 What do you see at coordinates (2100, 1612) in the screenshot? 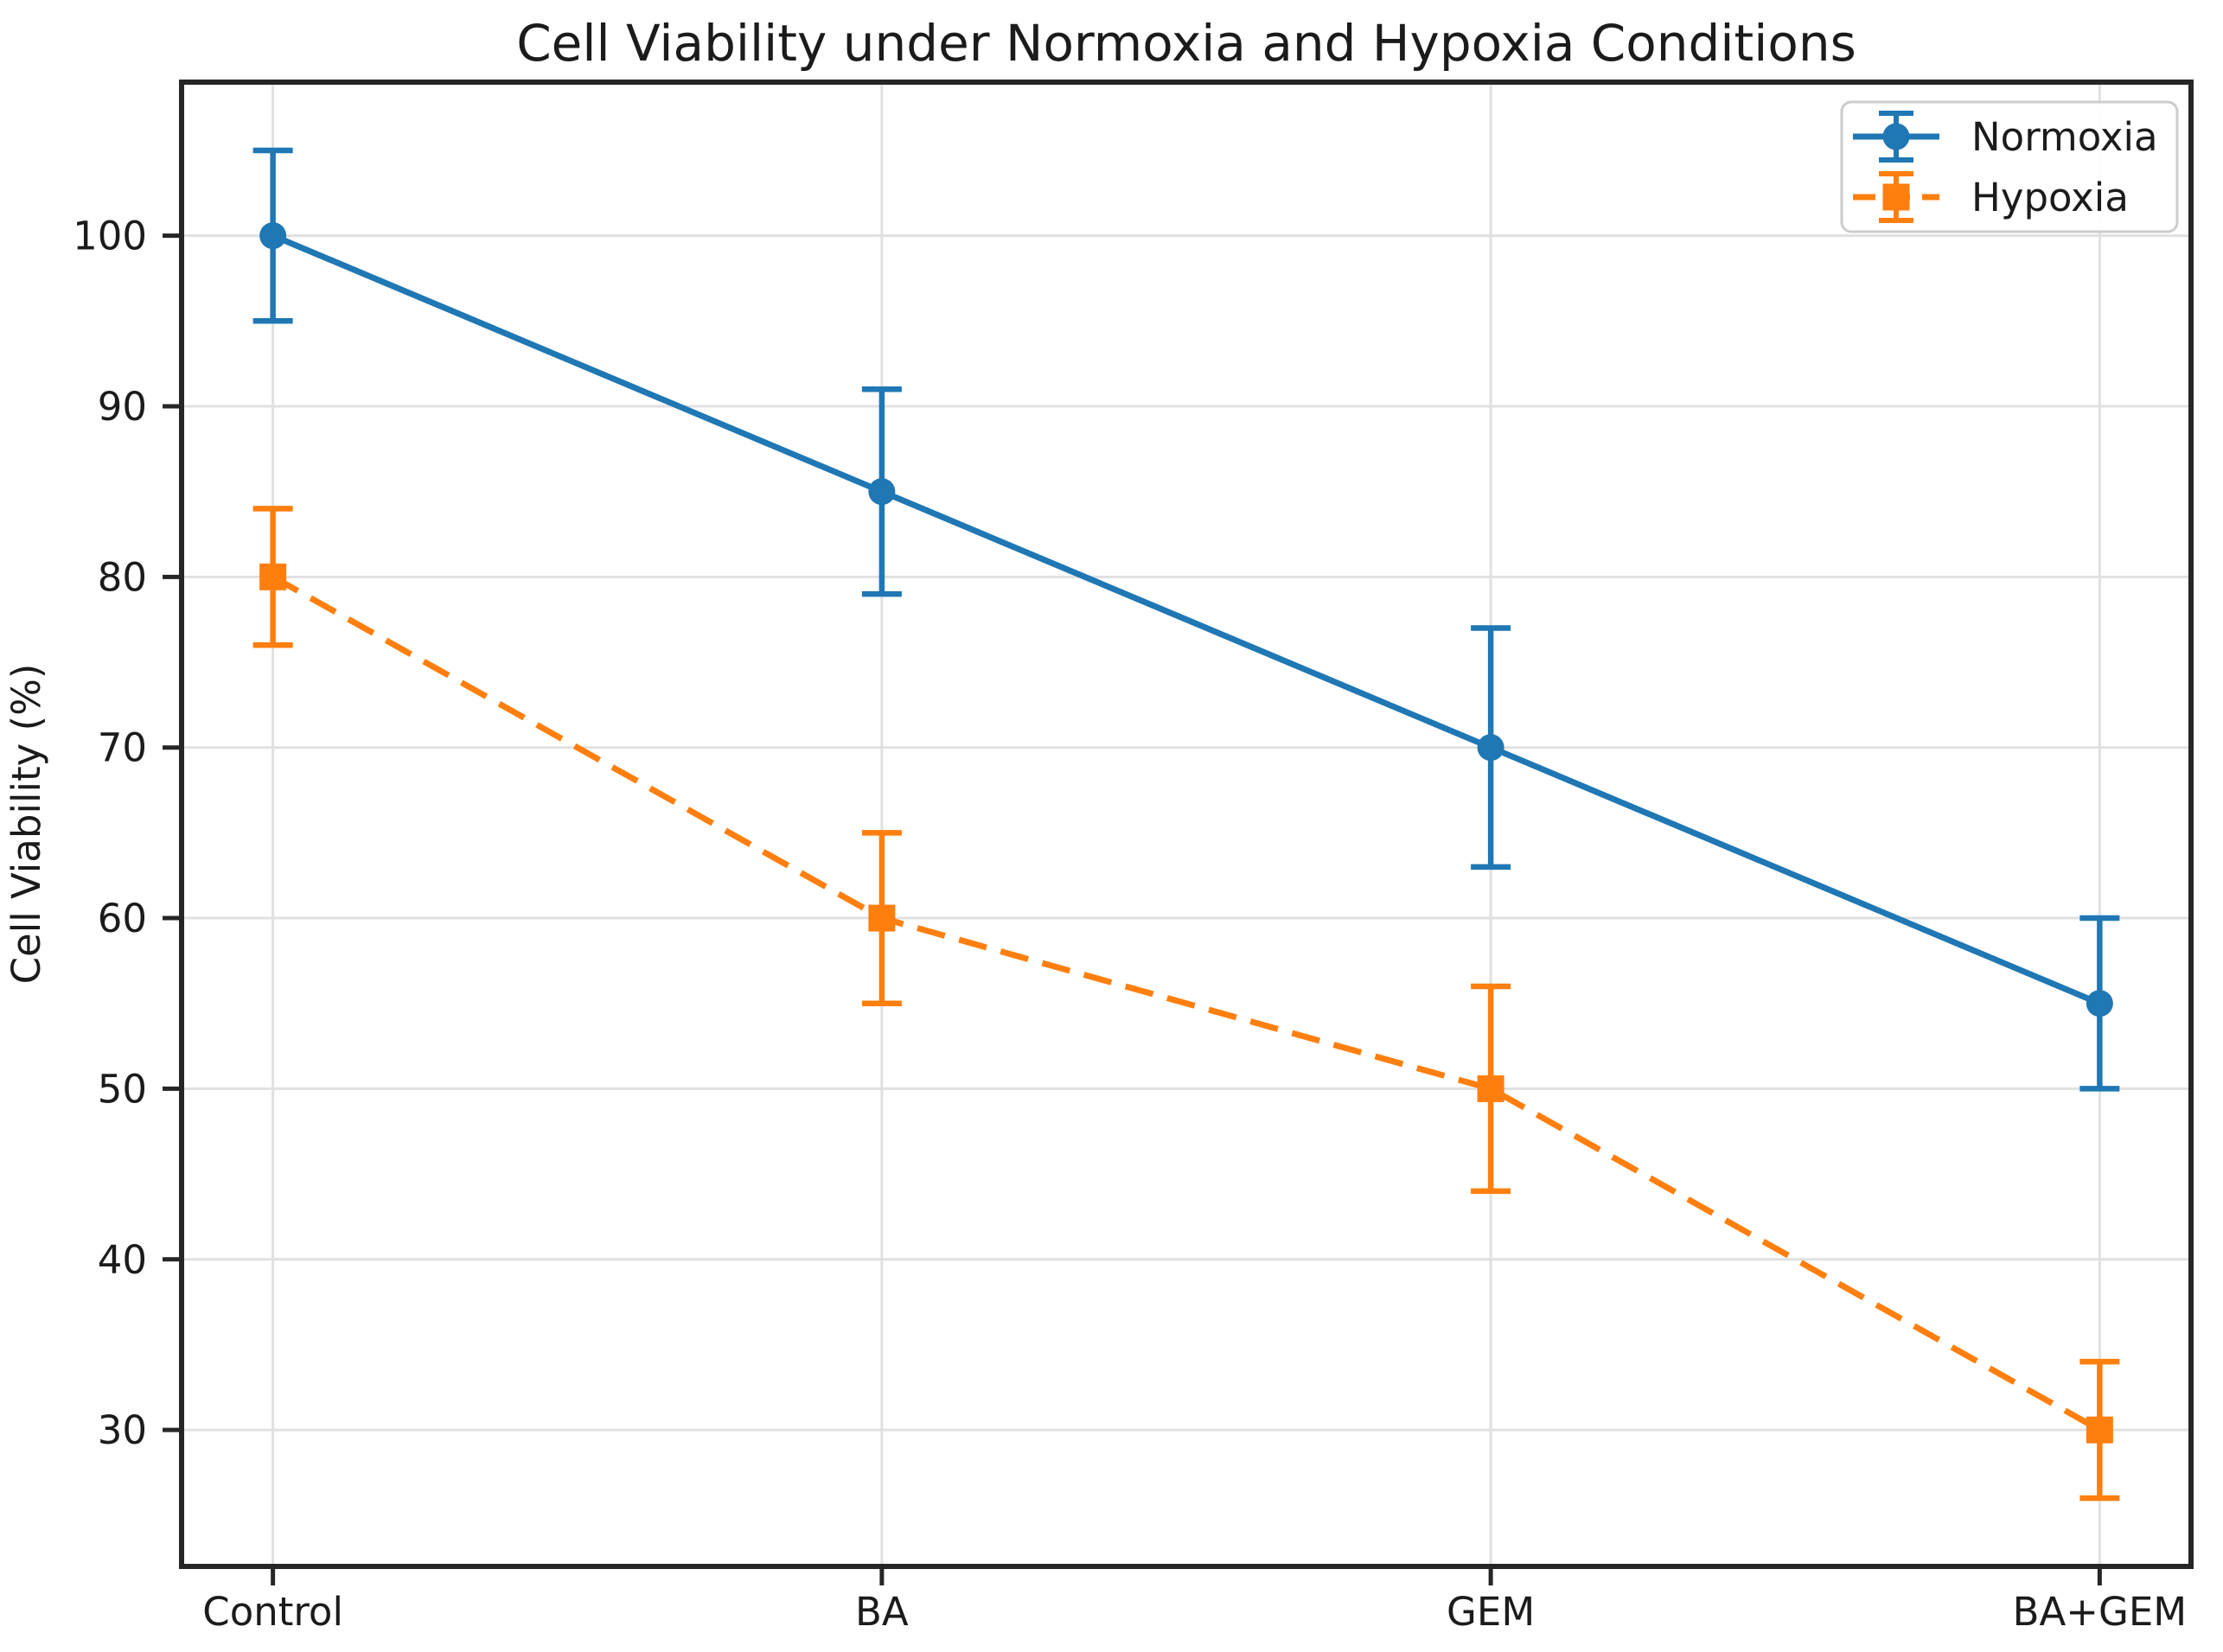
I see `x-tick-label-BA+GEM: BA+GEM` at bounding box center [2100, 1612].